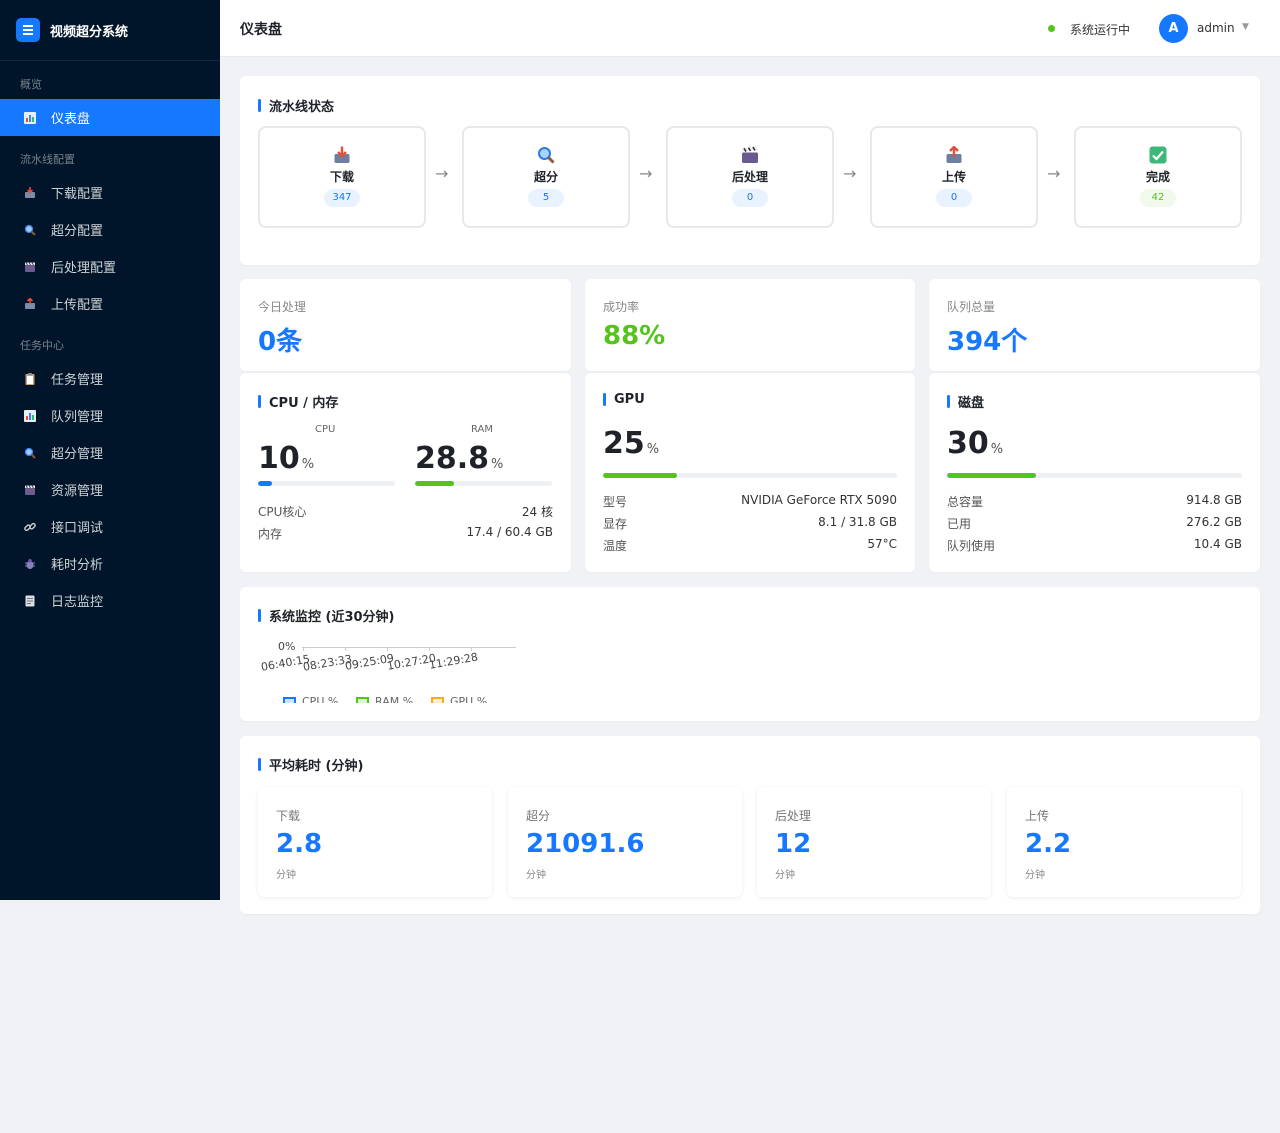  I want to click on sidebar-item-postprocess-config: 后处理配置, so click(110, 266).